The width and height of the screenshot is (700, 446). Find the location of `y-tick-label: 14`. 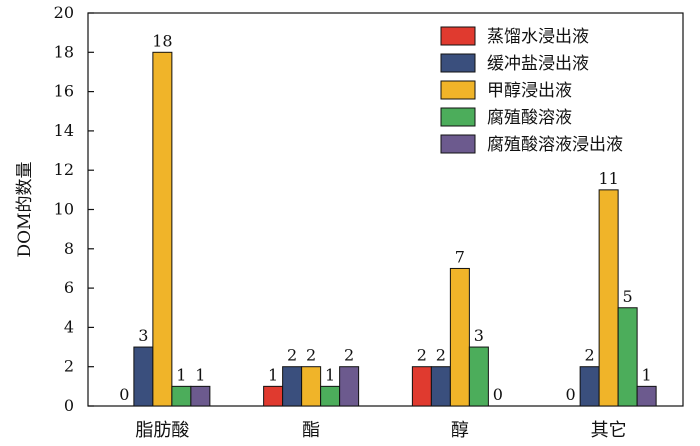

y-tick-label: 14 is located at coordinates (64, 130).